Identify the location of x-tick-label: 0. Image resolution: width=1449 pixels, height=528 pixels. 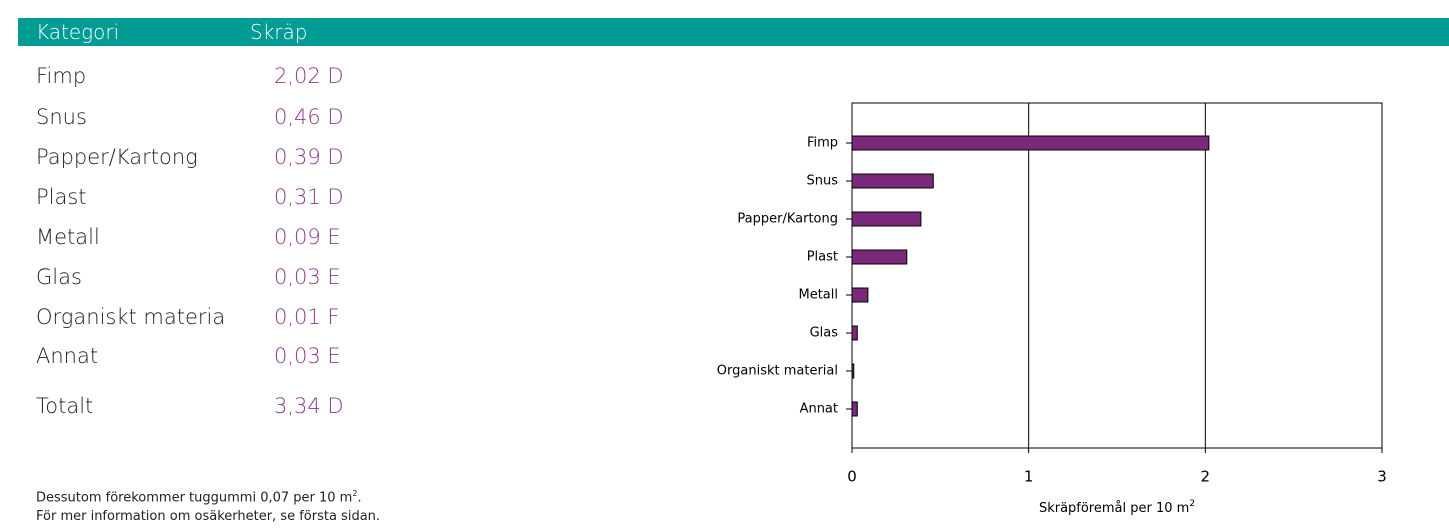
(852, 477).